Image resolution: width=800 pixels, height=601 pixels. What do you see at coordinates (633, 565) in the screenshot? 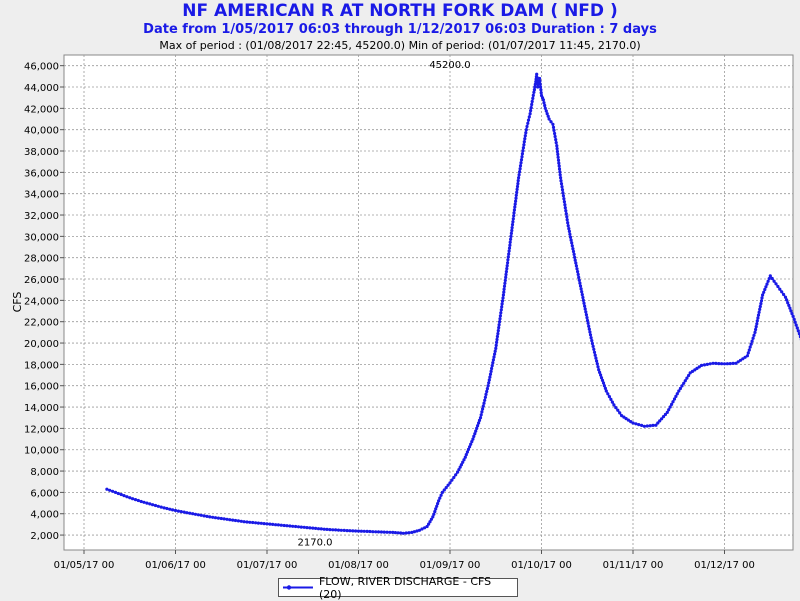
I see `x-tick-label: 01/11/17 00` at bounding box center [633, 565].